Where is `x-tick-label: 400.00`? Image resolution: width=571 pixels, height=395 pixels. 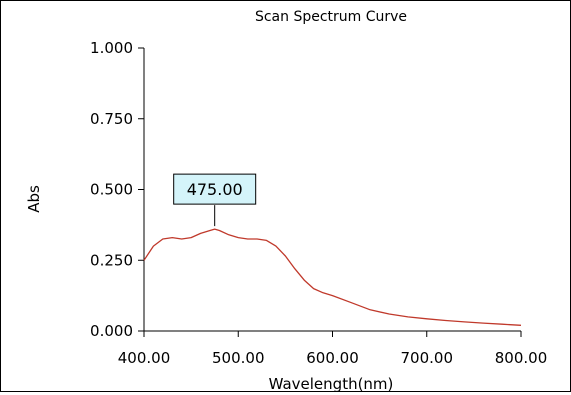 x-tick-label: 400.00 is located at coordinates (144, 358).